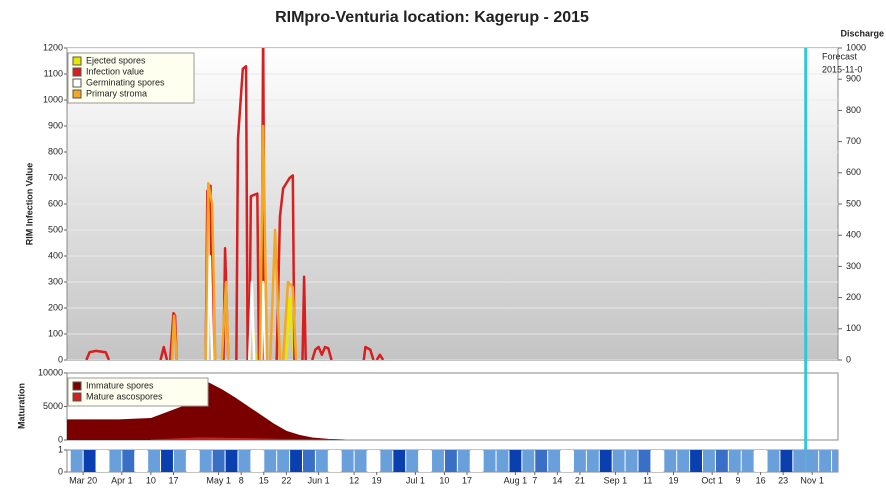 This screenshot has width=886, height=489. I want to click on y-tick-label: 700, so click(55, 177).